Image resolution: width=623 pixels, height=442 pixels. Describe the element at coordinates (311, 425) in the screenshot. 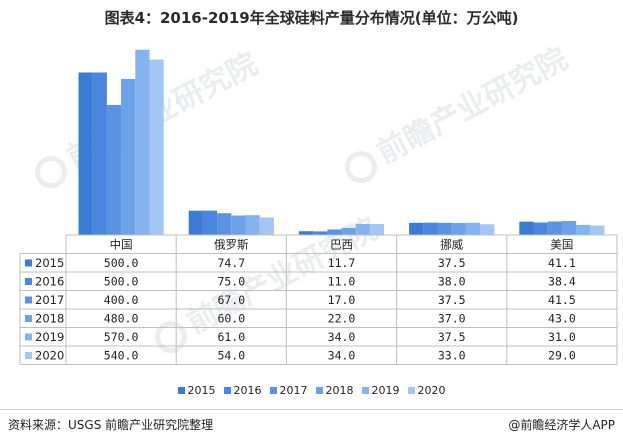

I see `footer: 资料来源：USGS 前瞻产业研究院整理 @前瞻经济学人APP` at that location.